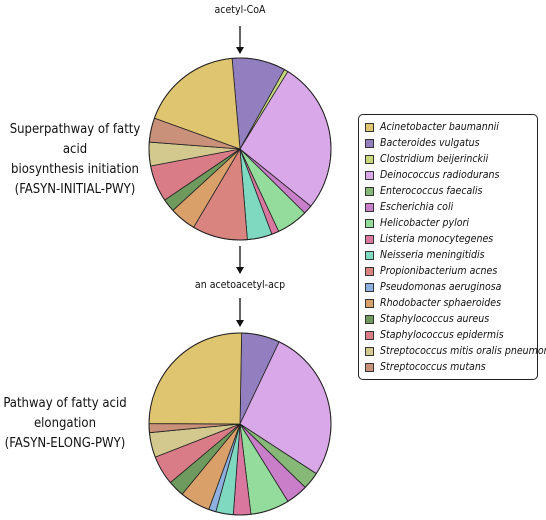 The height and width of the screenshot is (520, 546). I want to click on pie-chart-elongation, so click(240, 424).